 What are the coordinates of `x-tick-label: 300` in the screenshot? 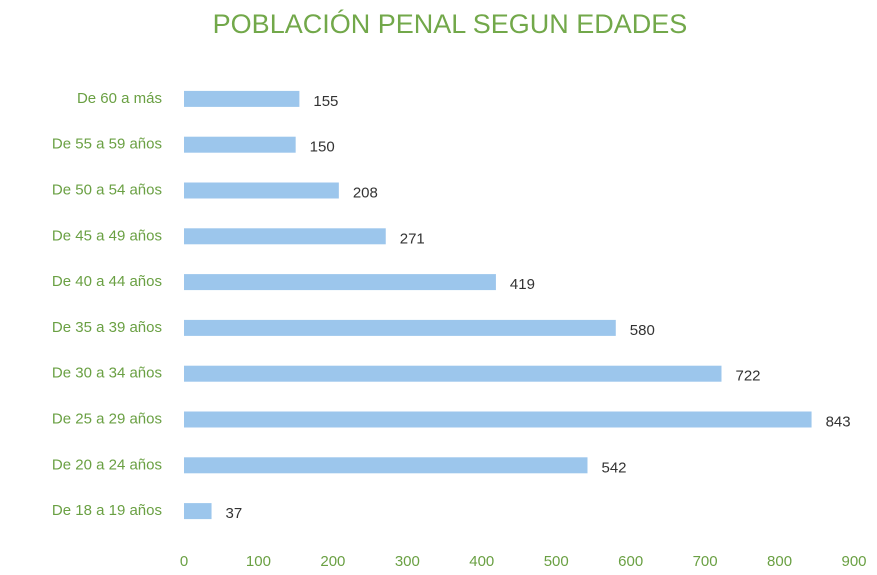 It's located at (407, 561).